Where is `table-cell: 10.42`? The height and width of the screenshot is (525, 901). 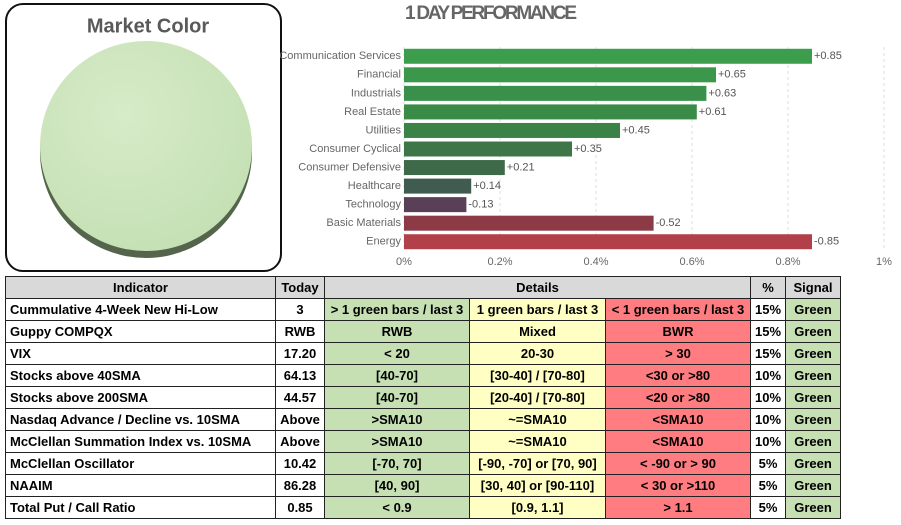 table-cell: 10.42 is located at coordinates (300, 463).